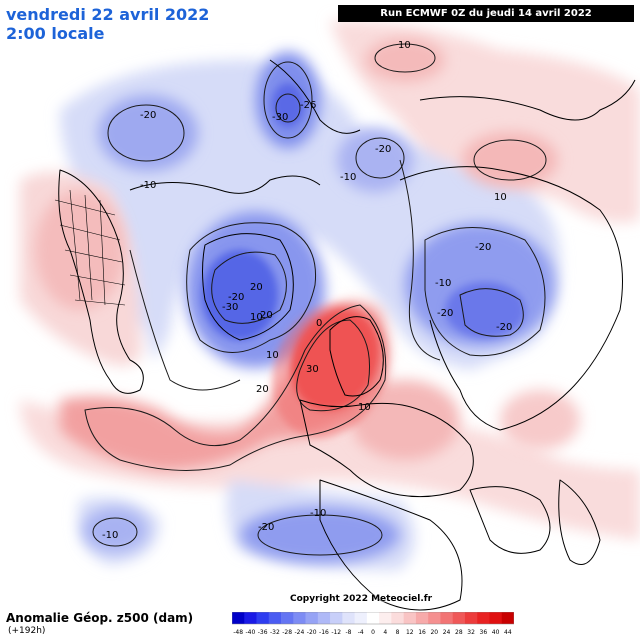 This screenshot has width=640, height=640. I want to click on coast-europe, so click(386, 448).